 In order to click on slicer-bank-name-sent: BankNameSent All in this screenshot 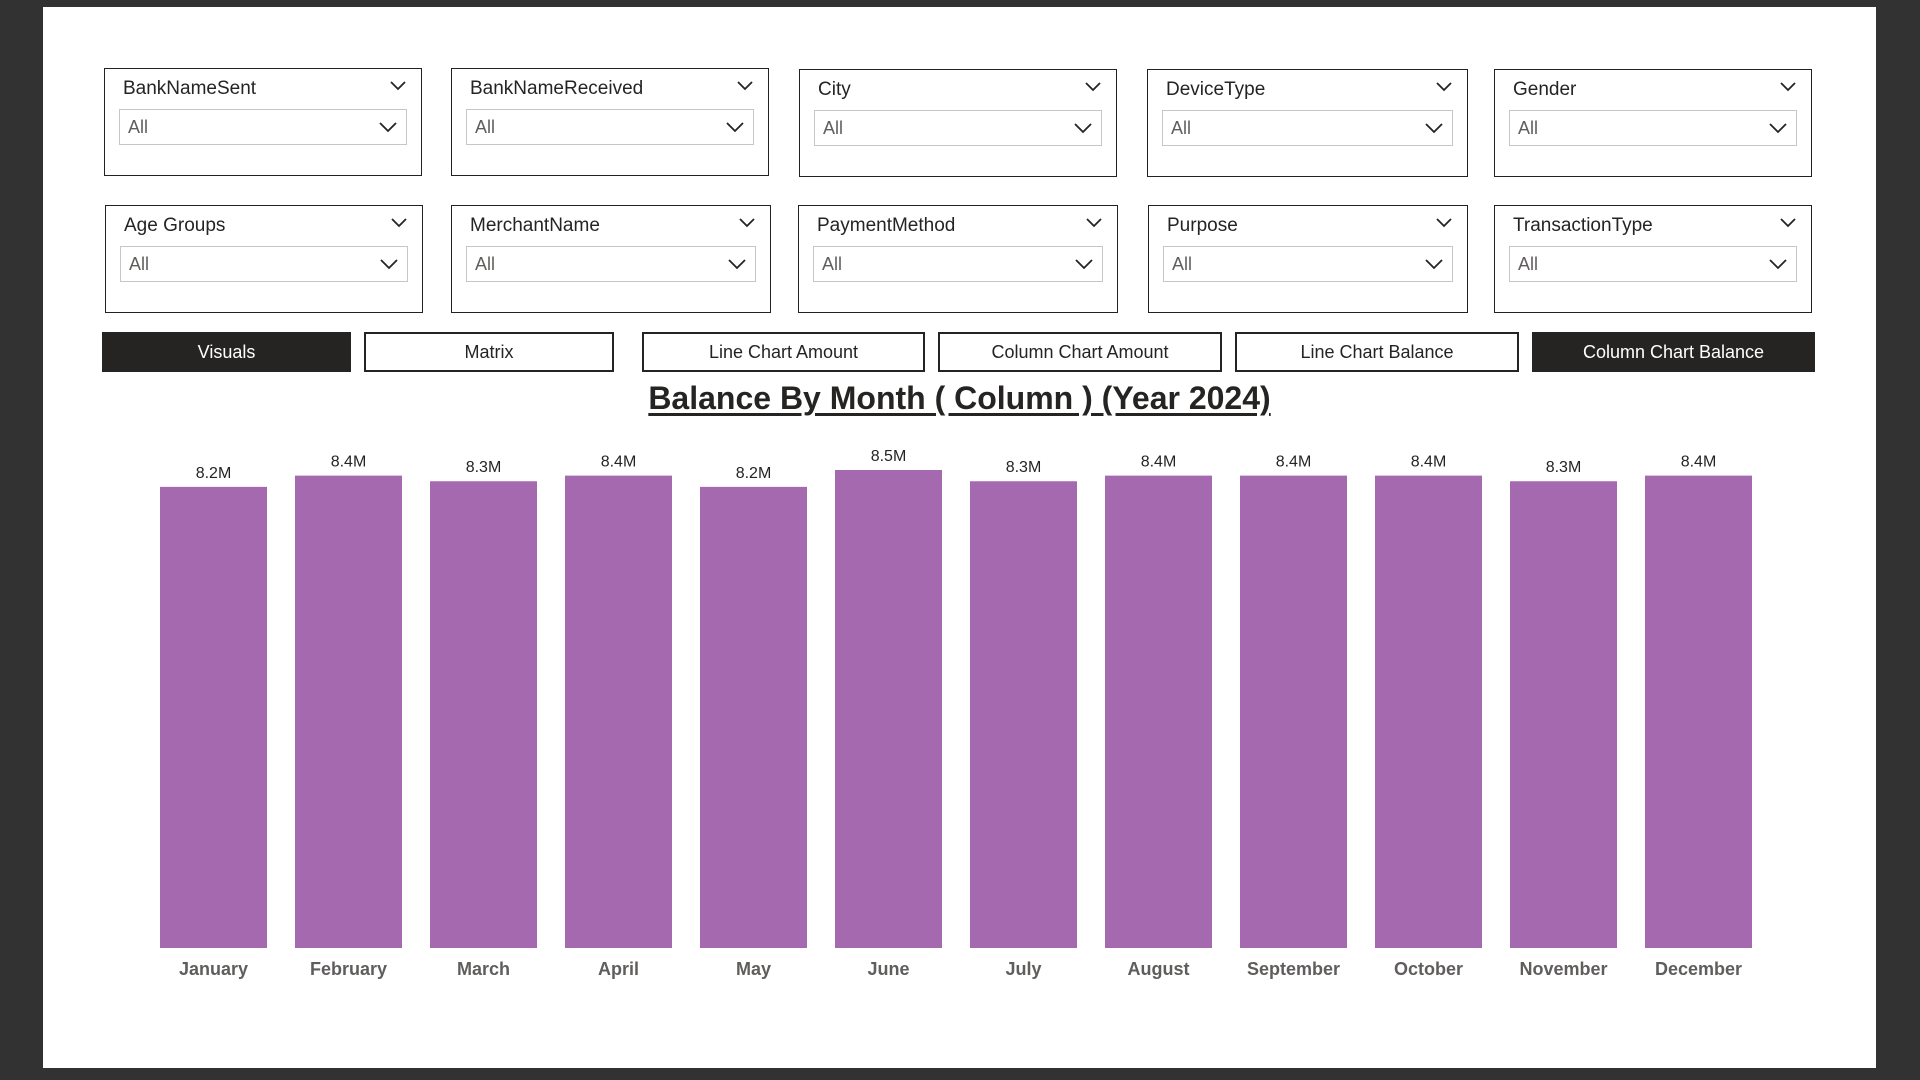, I will do `click(263, 122)`.